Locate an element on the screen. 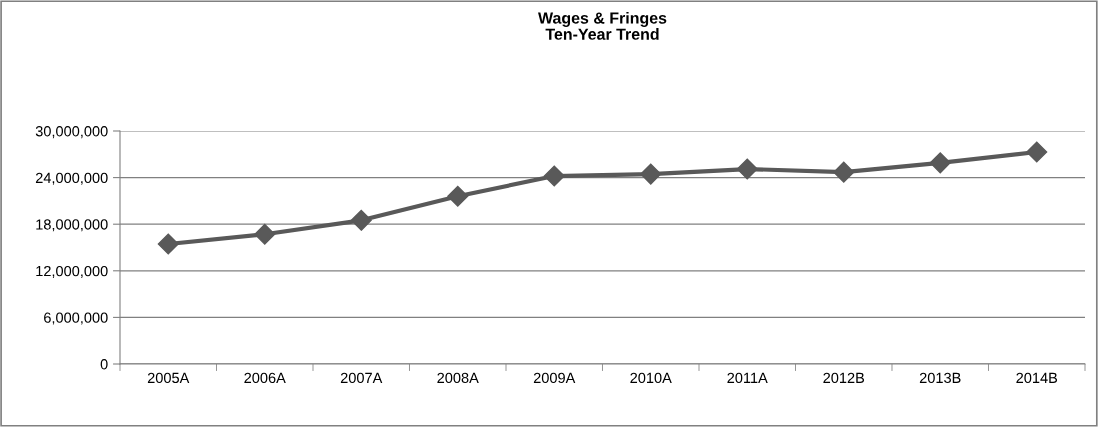  y-tick-label: 0 is located at coordinates (104, 364).